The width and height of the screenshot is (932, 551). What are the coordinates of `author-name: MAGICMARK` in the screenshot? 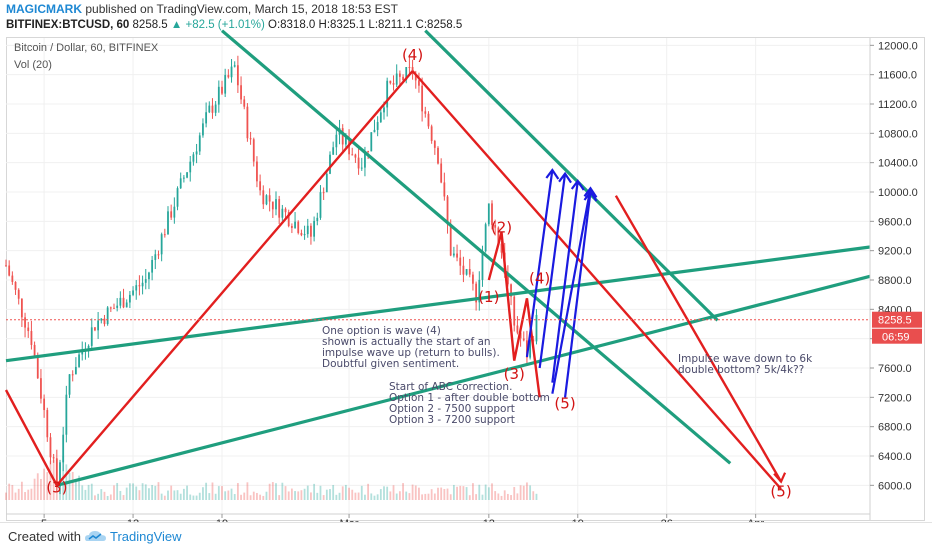 It's located at (44, 9).